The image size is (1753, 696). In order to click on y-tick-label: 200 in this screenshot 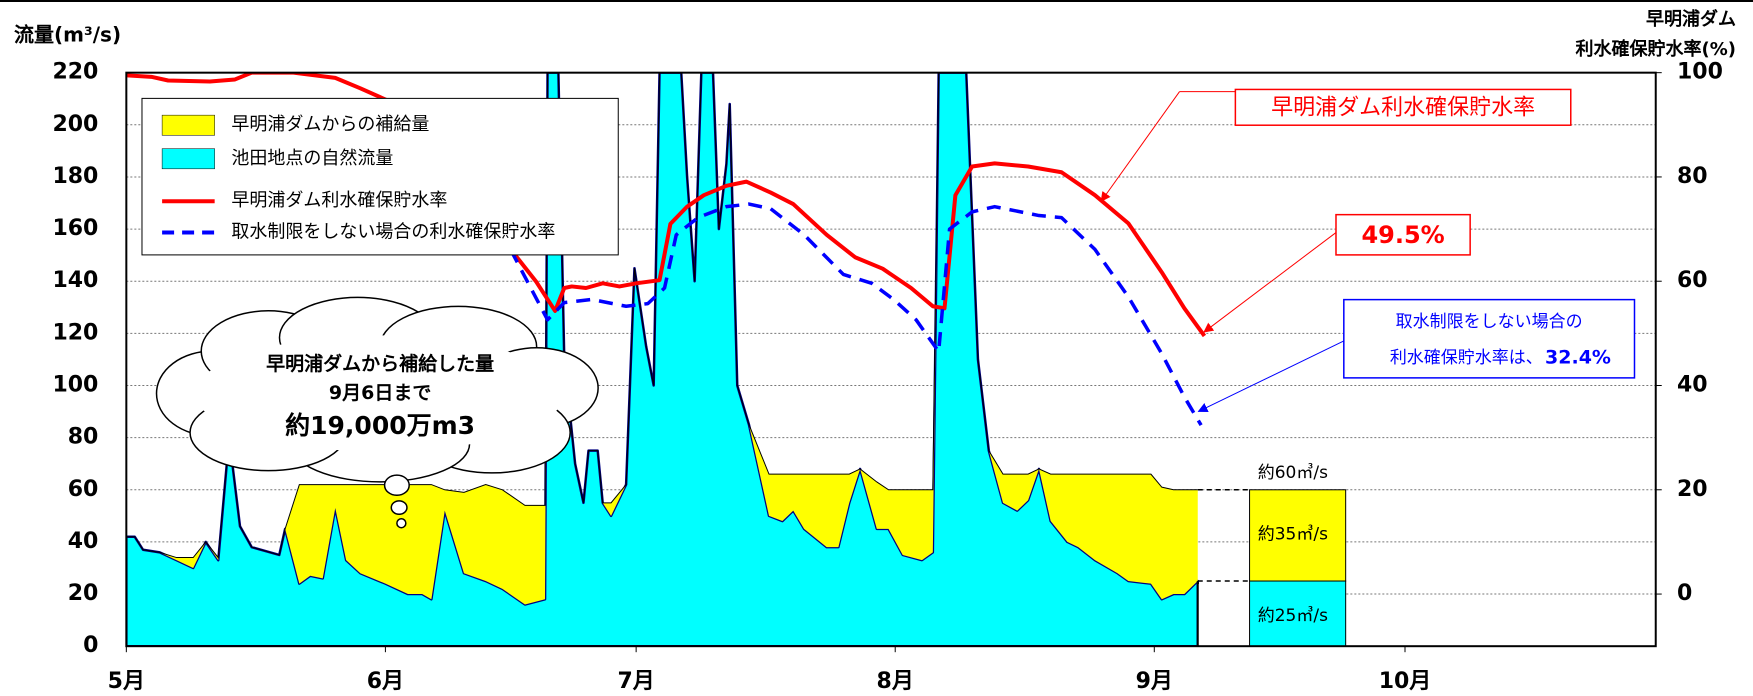, I will do `click(75, 124)`.